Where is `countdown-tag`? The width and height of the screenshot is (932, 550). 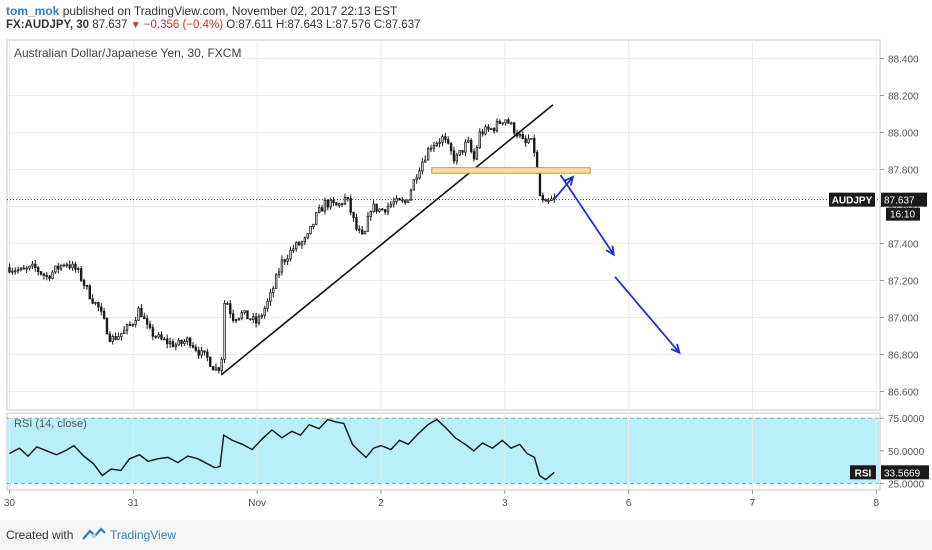
countdown-tag is located at coordinates (903, 214).